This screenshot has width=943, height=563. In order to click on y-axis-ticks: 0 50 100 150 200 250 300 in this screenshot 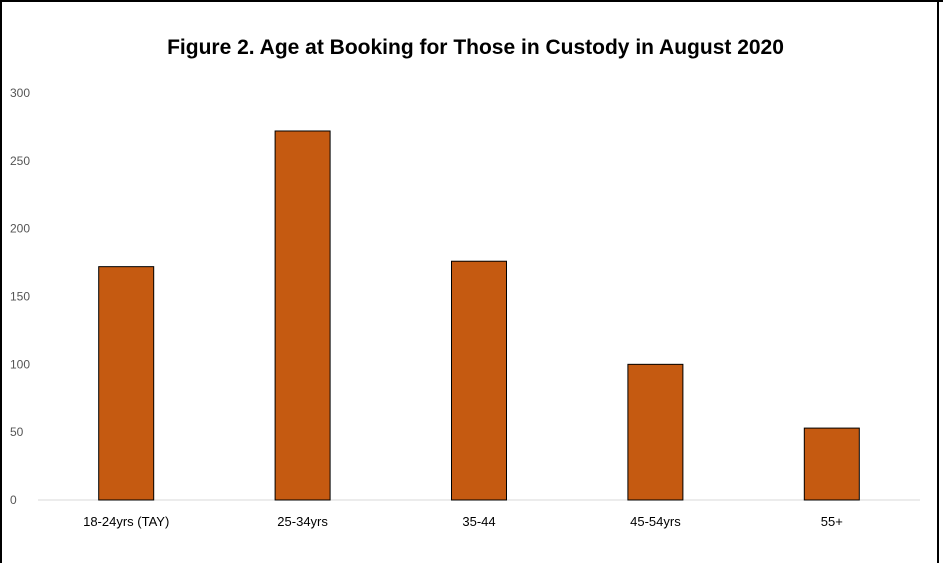, I will do `click(20, 296)`.